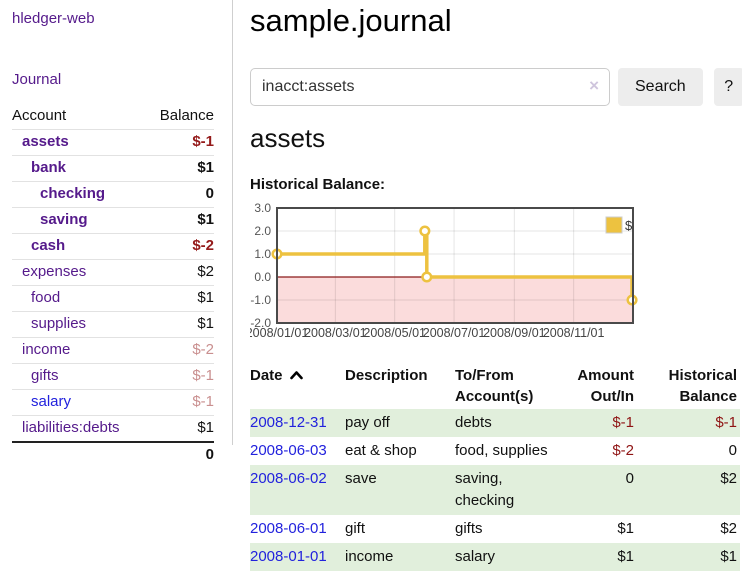  What do you see at coordinates (394, 333) in the screenshot?
I see `chart-x-tick-label: 2008/05/01` at bounding box center [394, 333].